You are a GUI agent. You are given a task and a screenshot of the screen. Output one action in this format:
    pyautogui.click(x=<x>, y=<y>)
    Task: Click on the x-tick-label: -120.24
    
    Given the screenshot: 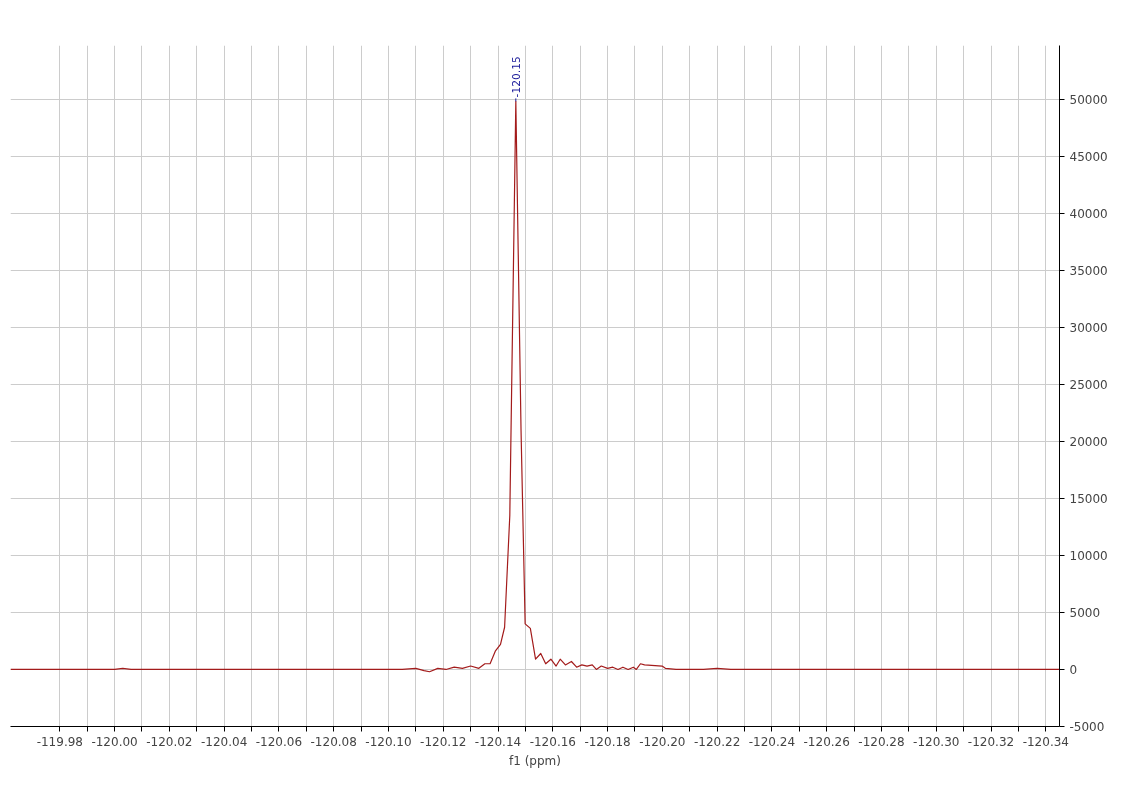 What is the action you would take?
    pyautogui.click(x=772, y=741)
    